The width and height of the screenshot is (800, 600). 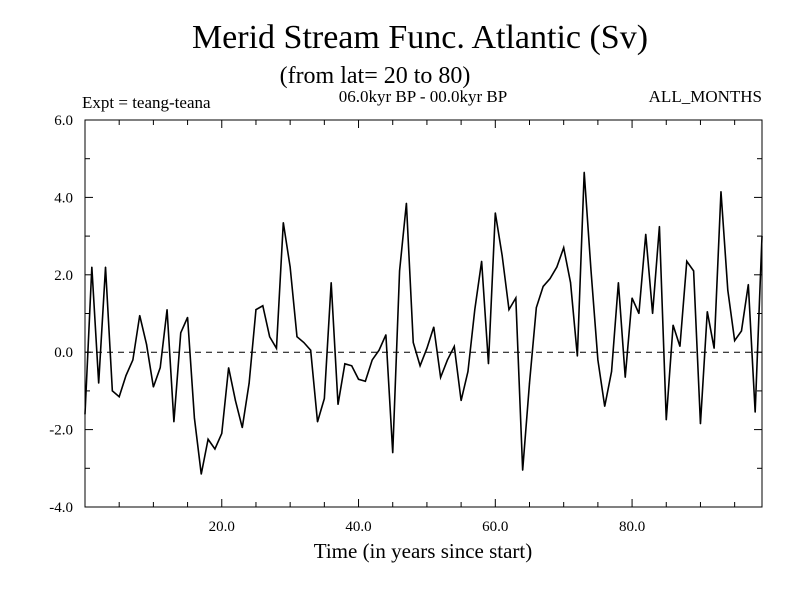 I want to click on y-tick-label: 2.0, so click(x=63, y=276).